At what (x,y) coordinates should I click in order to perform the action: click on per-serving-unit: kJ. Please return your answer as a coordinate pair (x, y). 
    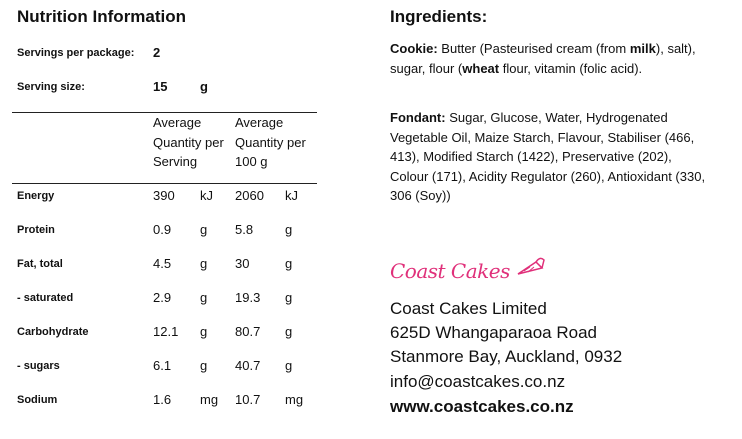
    Looking at the image, I should click on (206, 195).